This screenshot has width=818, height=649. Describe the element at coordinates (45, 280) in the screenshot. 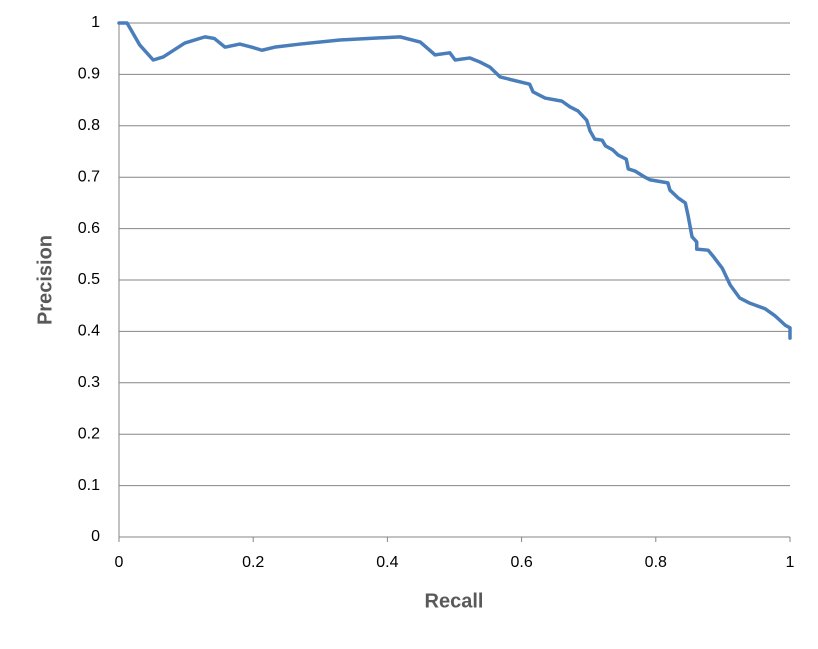

I see `y-axis-title: Precision` at that location.